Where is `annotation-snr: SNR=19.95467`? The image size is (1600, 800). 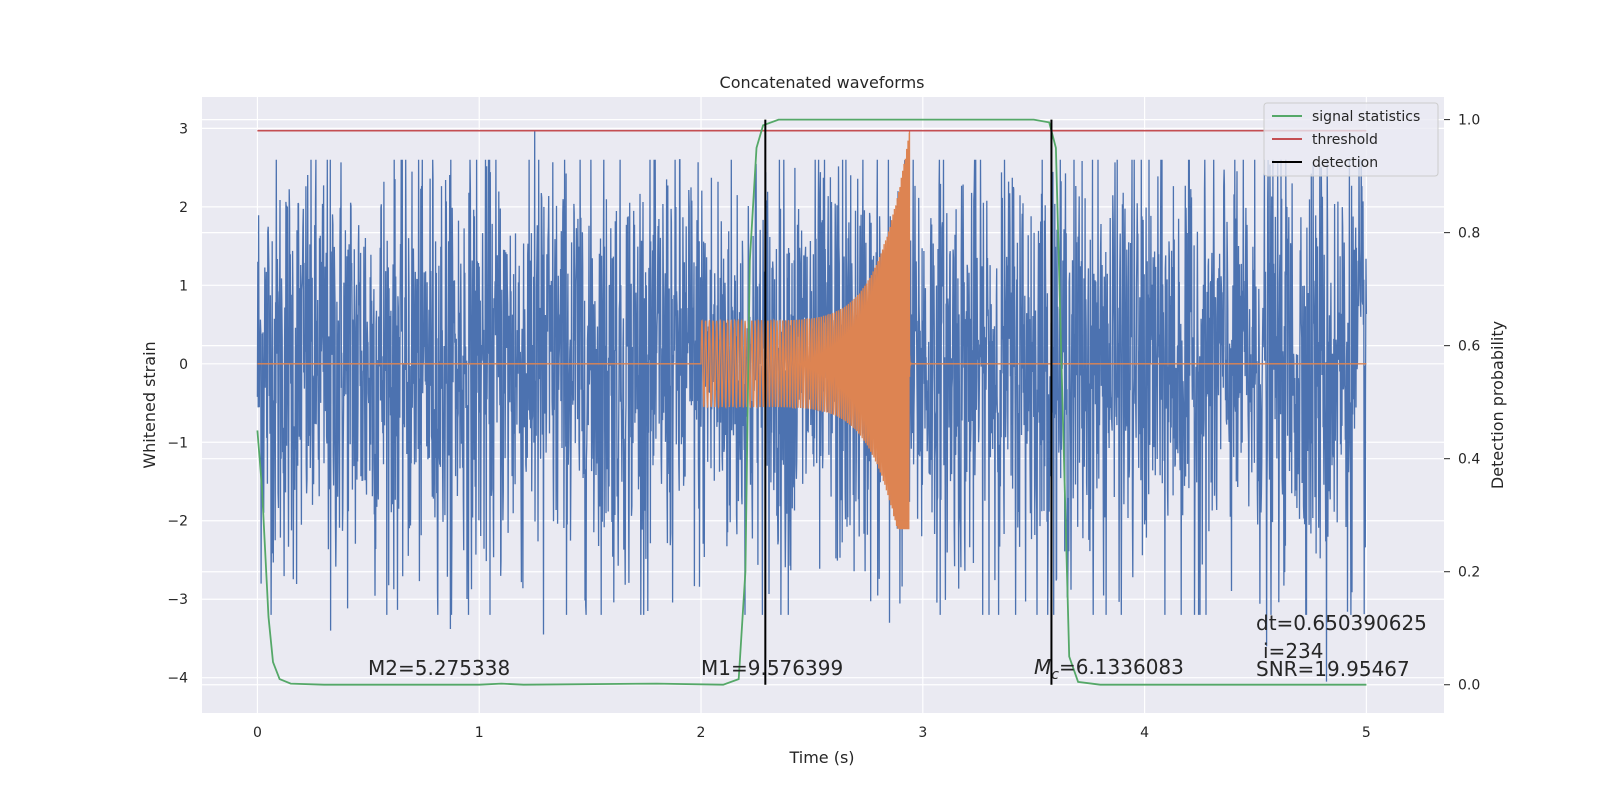
annotation-snr: SNR=19.95467 is located at coordinates (1333, 669).